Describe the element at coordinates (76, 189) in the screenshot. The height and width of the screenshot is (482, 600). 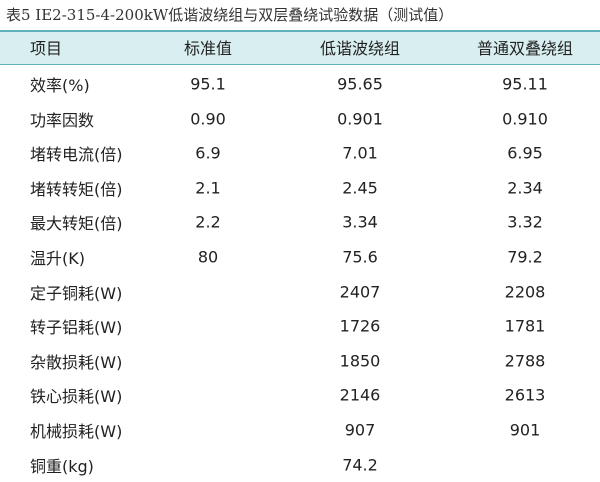
I see `row-label: 堵转转矩(倍)` at that location.